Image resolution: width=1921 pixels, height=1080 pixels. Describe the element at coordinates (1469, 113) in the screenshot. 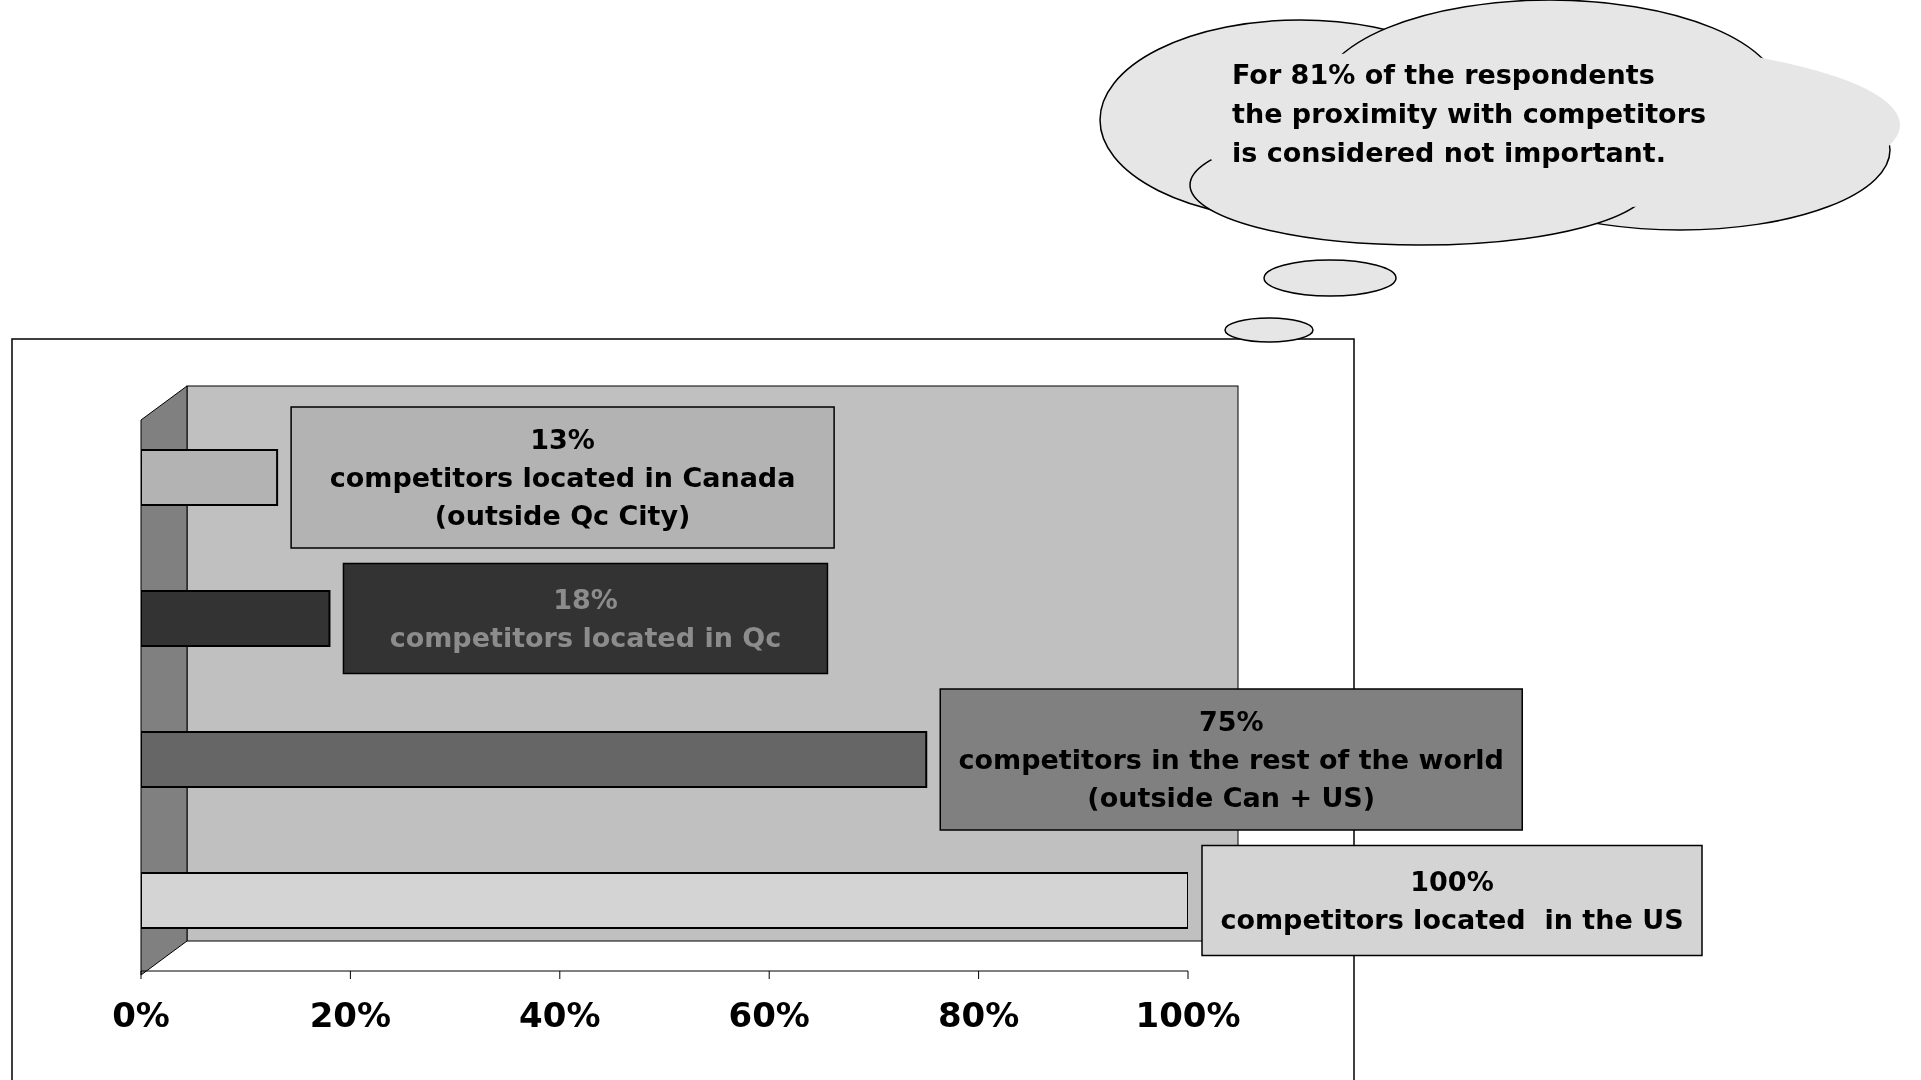

I see `text: For 81% of the respondents the proximity with competitors is considered not important.` at that location.